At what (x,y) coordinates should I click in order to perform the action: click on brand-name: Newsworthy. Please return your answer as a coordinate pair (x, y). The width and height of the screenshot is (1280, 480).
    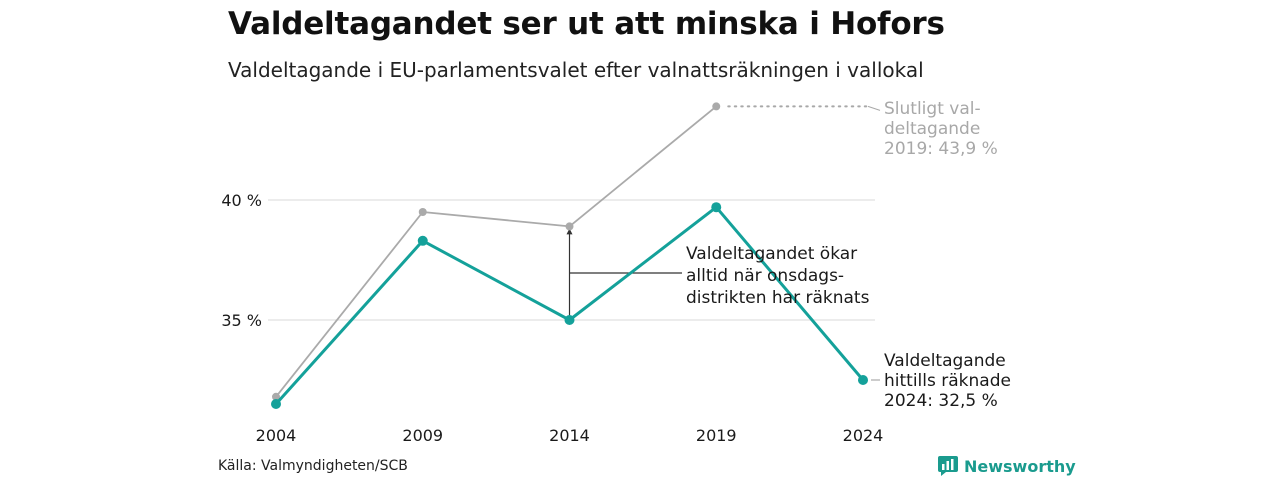
    Looking at the image, I should click on (1020, 466).